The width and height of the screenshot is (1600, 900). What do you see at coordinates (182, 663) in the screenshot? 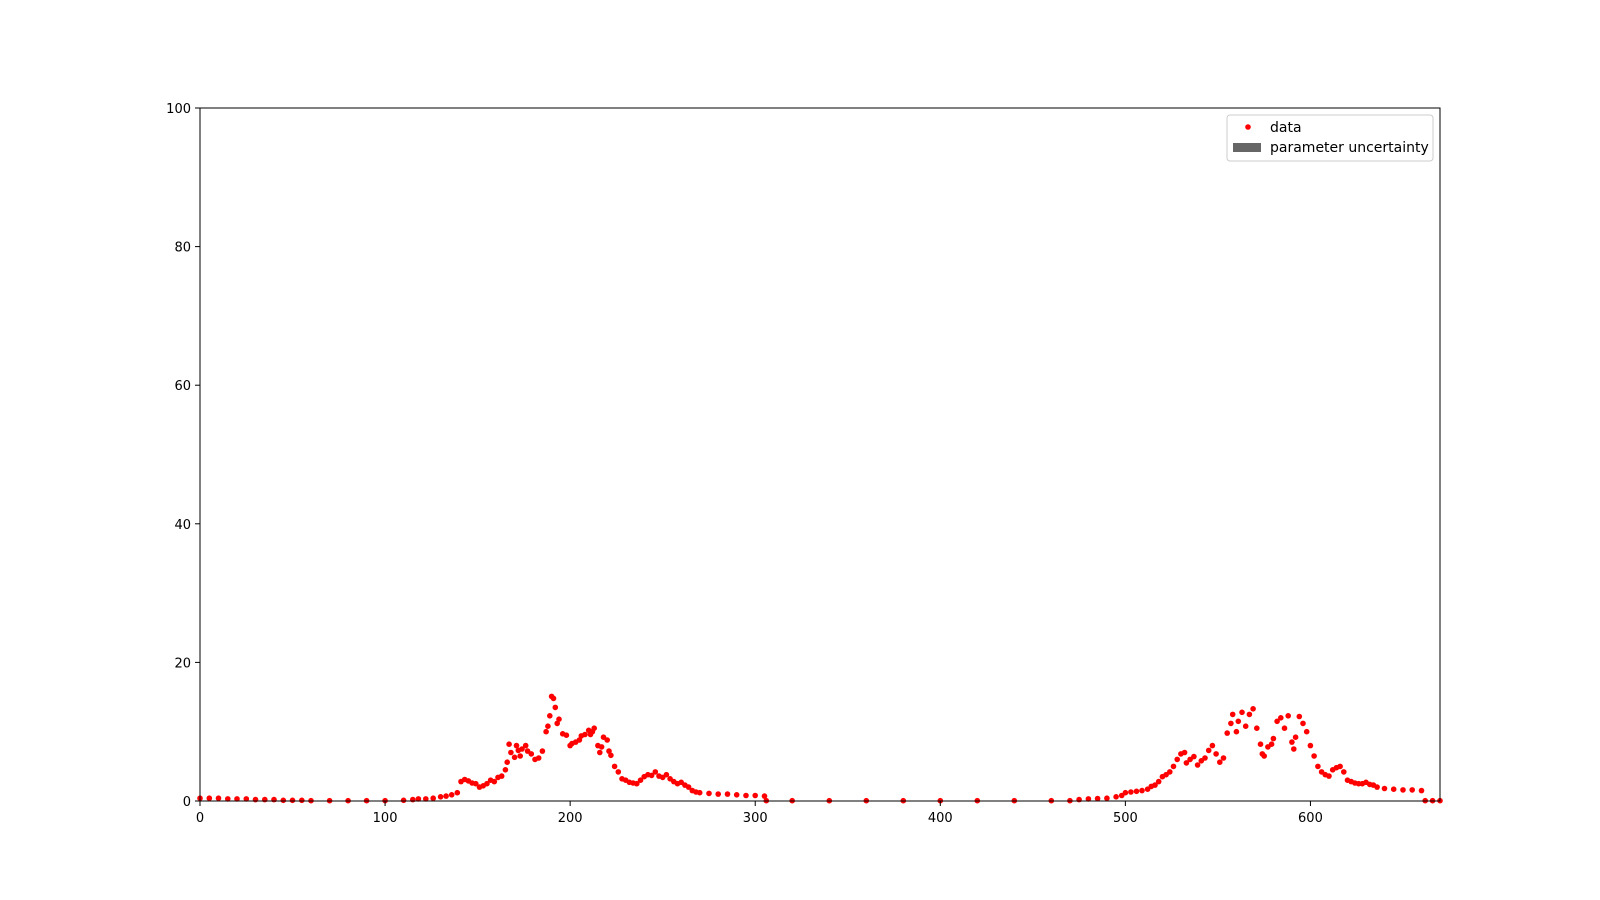
I see `y-tick-label: 20` at bounding box center [182, 663].